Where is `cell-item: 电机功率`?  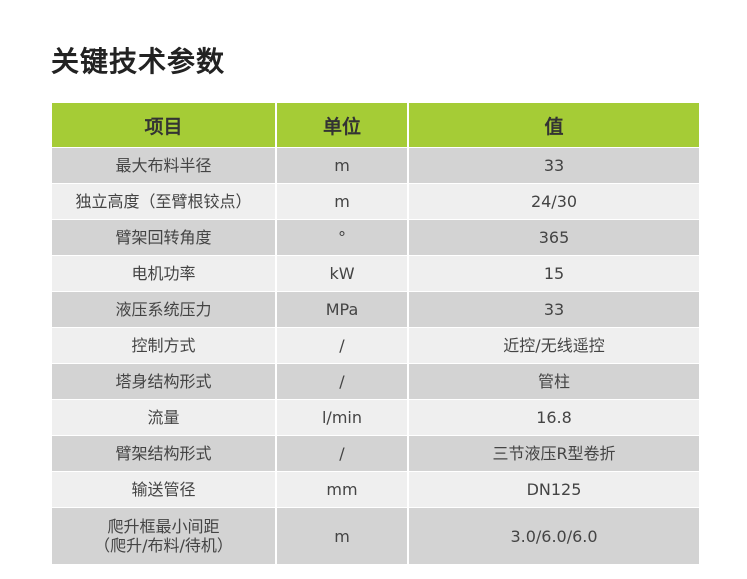
cell-item: 电机功率 is located at coordinates (163, 273).